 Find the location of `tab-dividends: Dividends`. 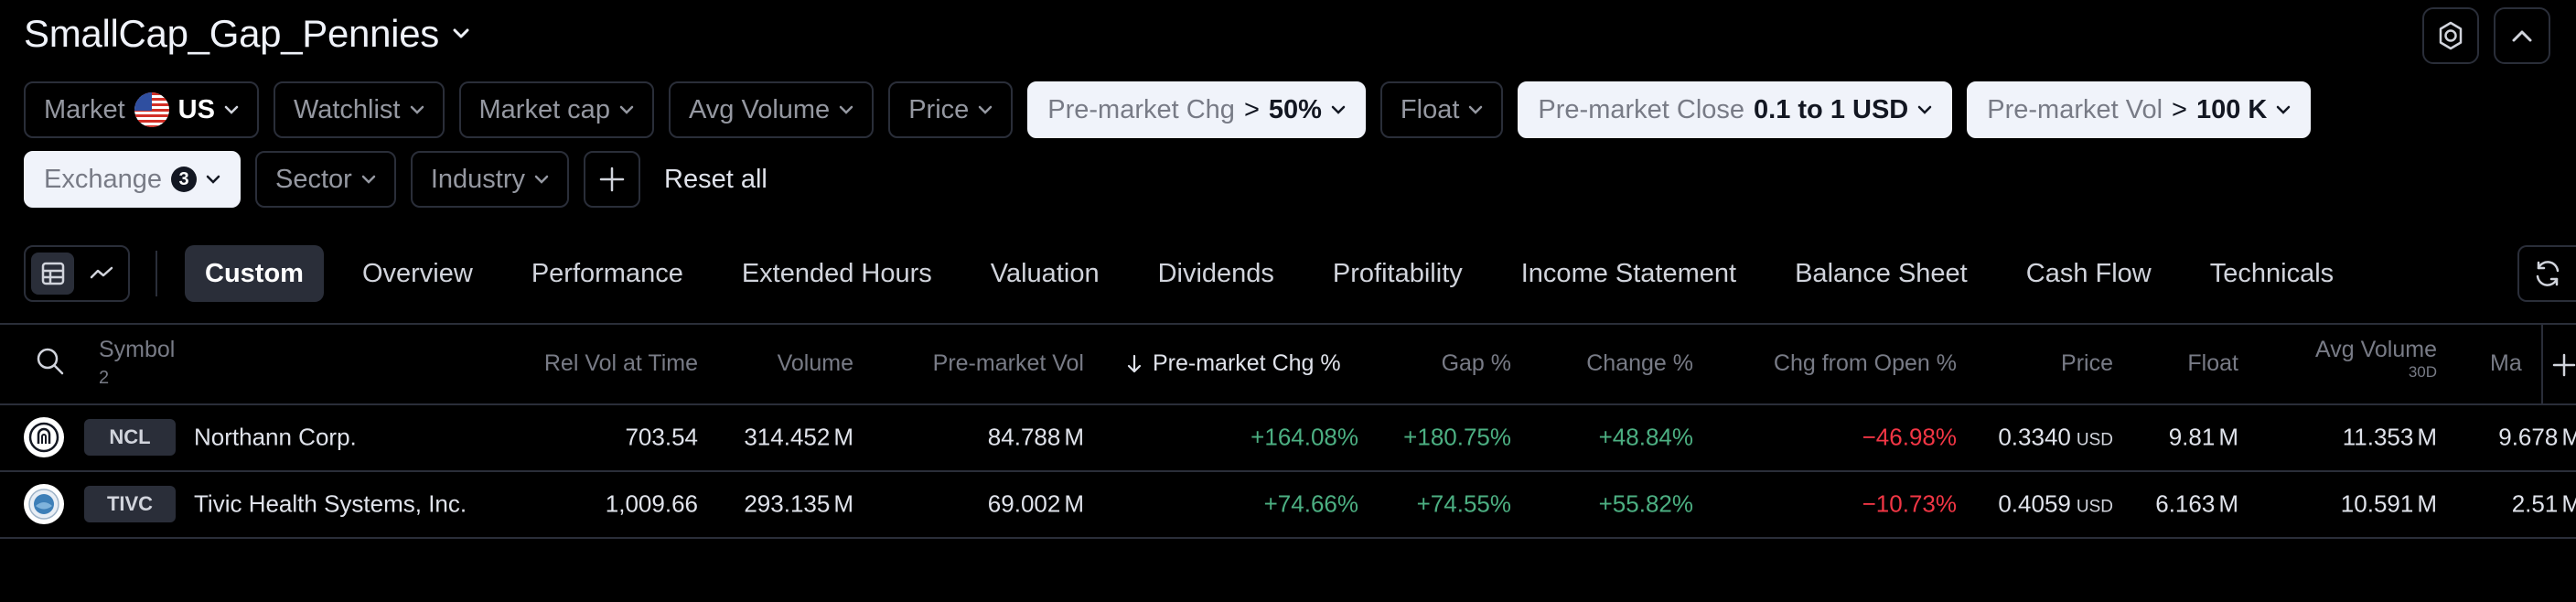

tab-dividends: Dividends is located at coordinates (1215, 273).